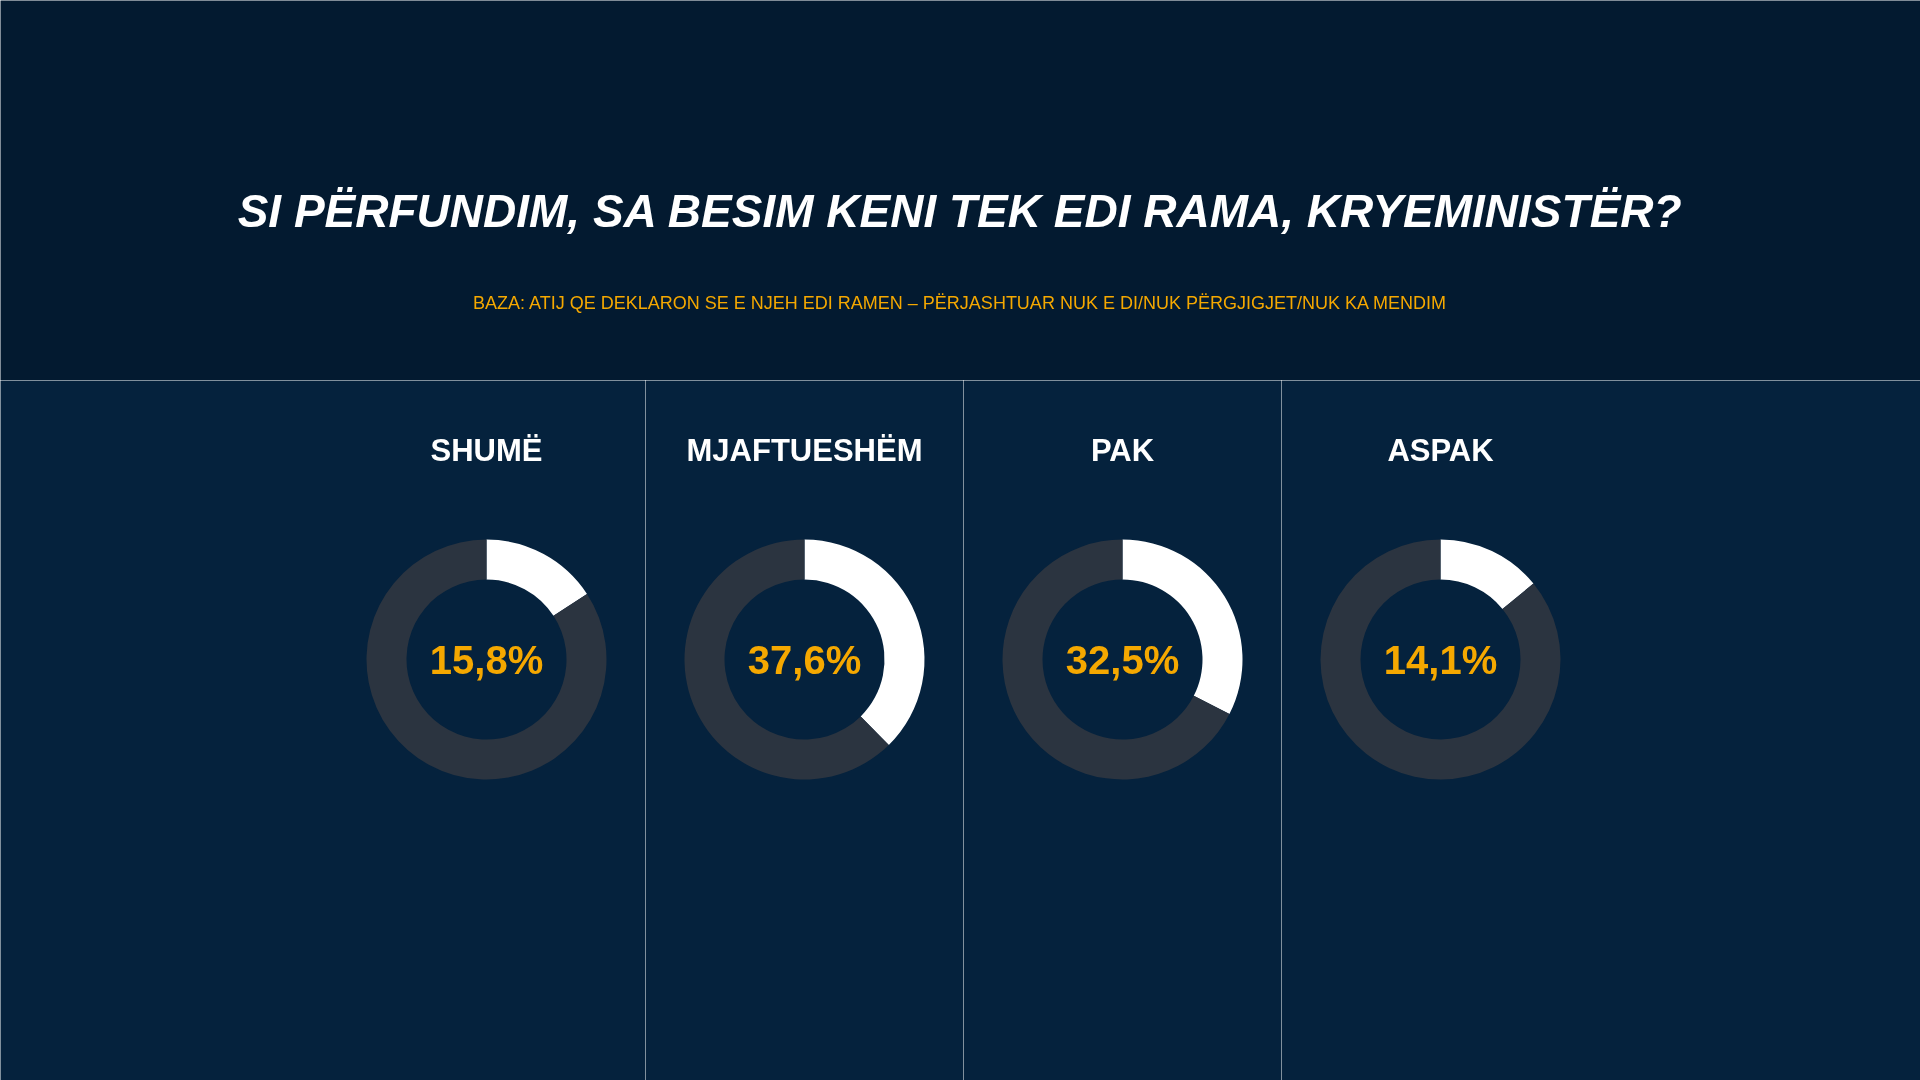 Image resolution: width=1920 pixels, height=1080 pixels. What do you see at coordinates (804, 659) in the screenshot?
I see `data-label: 37,6%` at bounding box center [804, 659].